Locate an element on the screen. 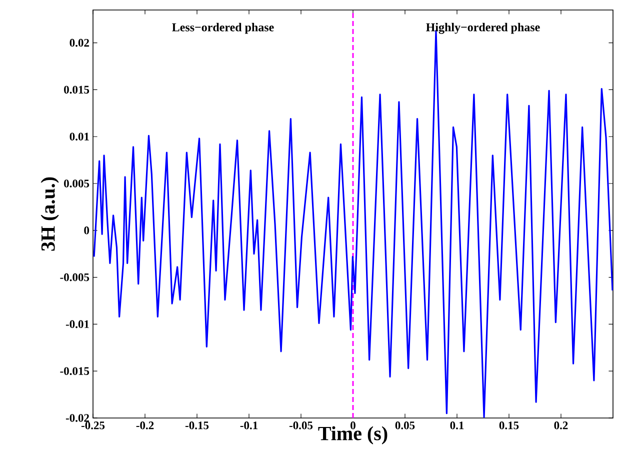 This screenshot has width=630, height=463. x-tick-label: -0.15 is located at coordinates (197, 426).